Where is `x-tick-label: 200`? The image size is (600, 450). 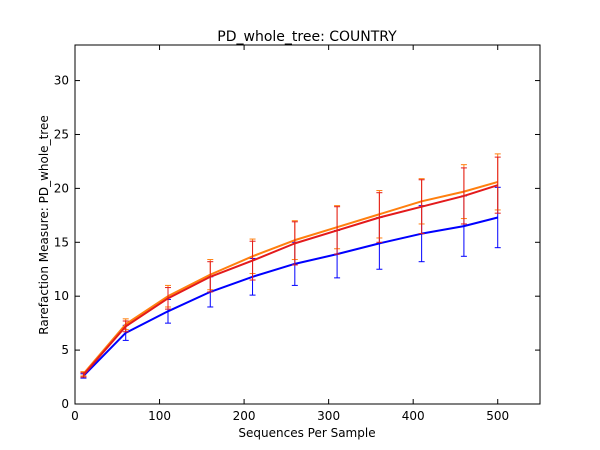
x-tick-label: 200 is located at coordinates (244, 416).